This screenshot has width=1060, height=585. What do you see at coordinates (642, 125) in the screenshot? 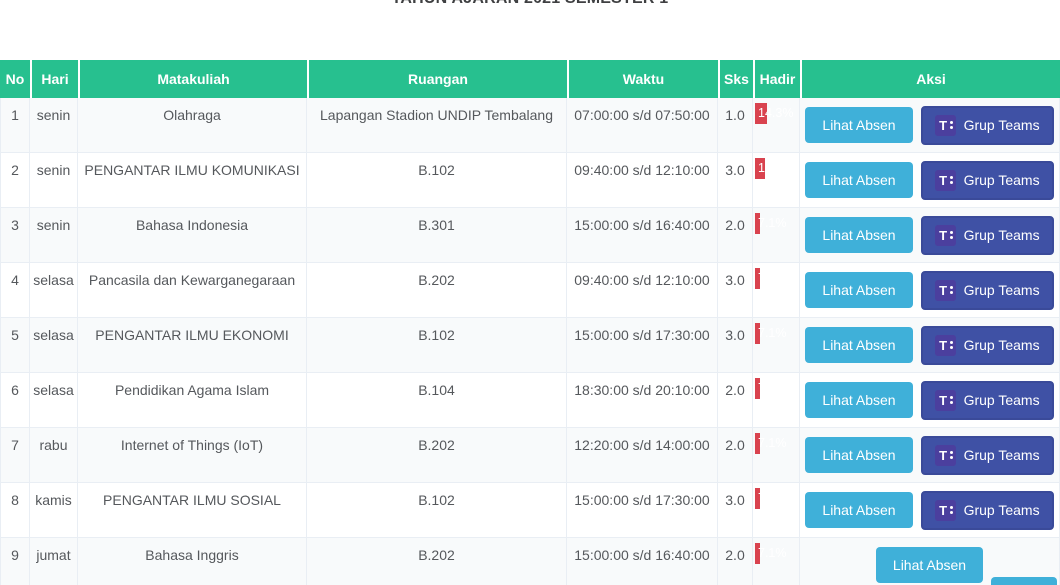
I see `cell-waktu: 07:00:00 s/d 07:50:00` at bounding box center [642, 125].